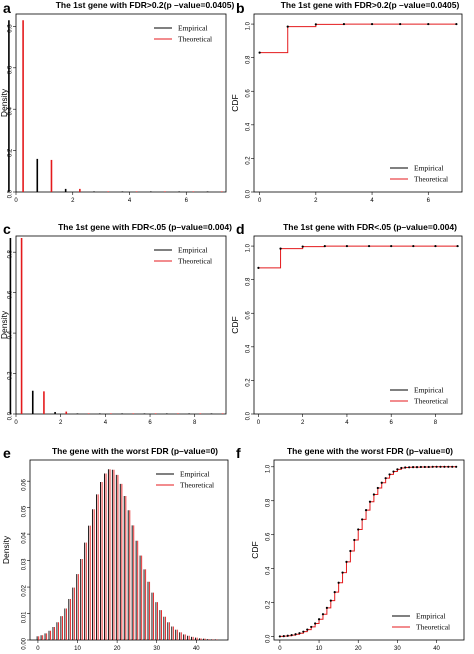 The image size is (474, 654). What do you see at coordinates (25, 511) in the screenshot?
I see `y-tick-label: 0.05` at bounding box center [25, 511].